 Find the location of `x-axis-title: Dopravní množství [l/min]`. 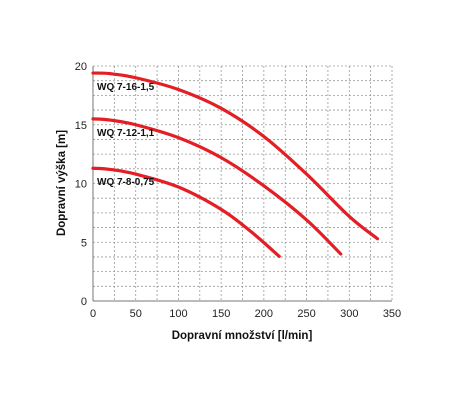

x-axis-title: Dopravní množství [l/min] is located at coordinates (242, 336).